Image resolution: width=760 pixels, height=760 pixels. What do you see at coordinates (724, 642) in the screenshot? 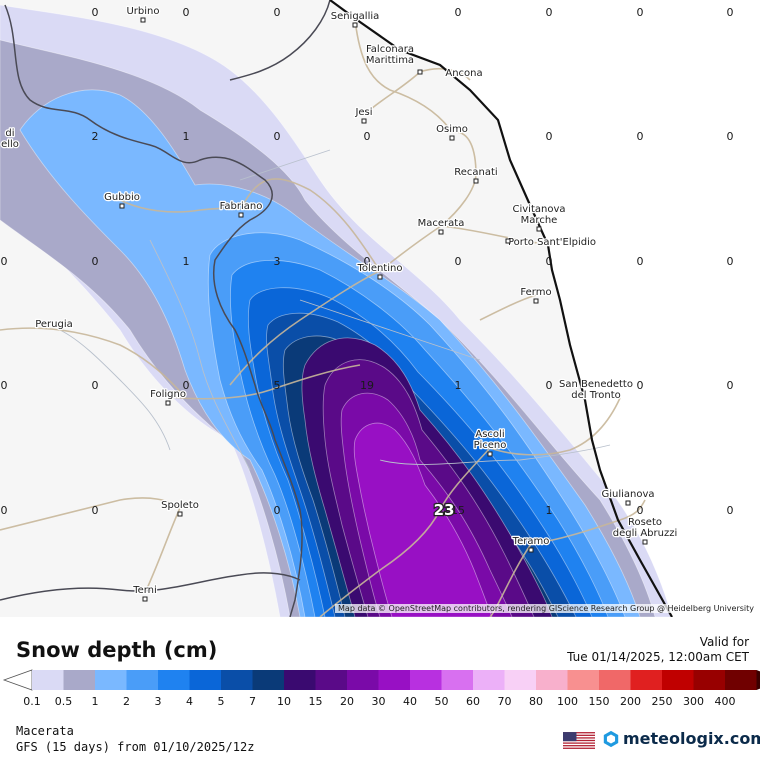
I see `valid-for-label: Valid for` at bounding box center [724, 642].